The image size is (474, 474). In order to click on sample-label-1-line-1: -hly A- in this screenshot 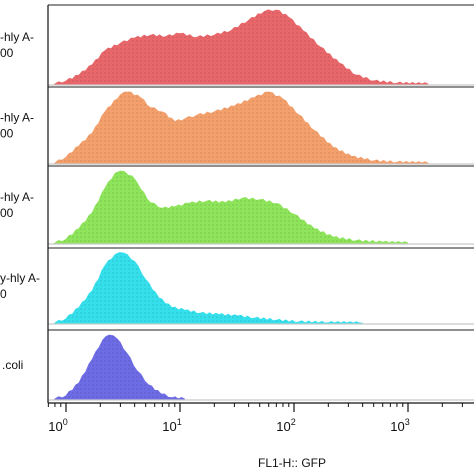, I will do `click(17, 37)`.